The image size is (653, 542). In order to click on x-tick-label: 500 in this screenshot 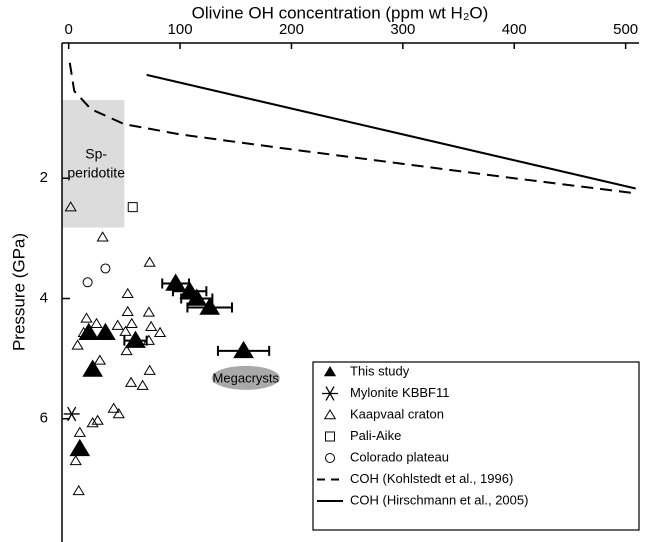, I will do `click(625, 29)`.